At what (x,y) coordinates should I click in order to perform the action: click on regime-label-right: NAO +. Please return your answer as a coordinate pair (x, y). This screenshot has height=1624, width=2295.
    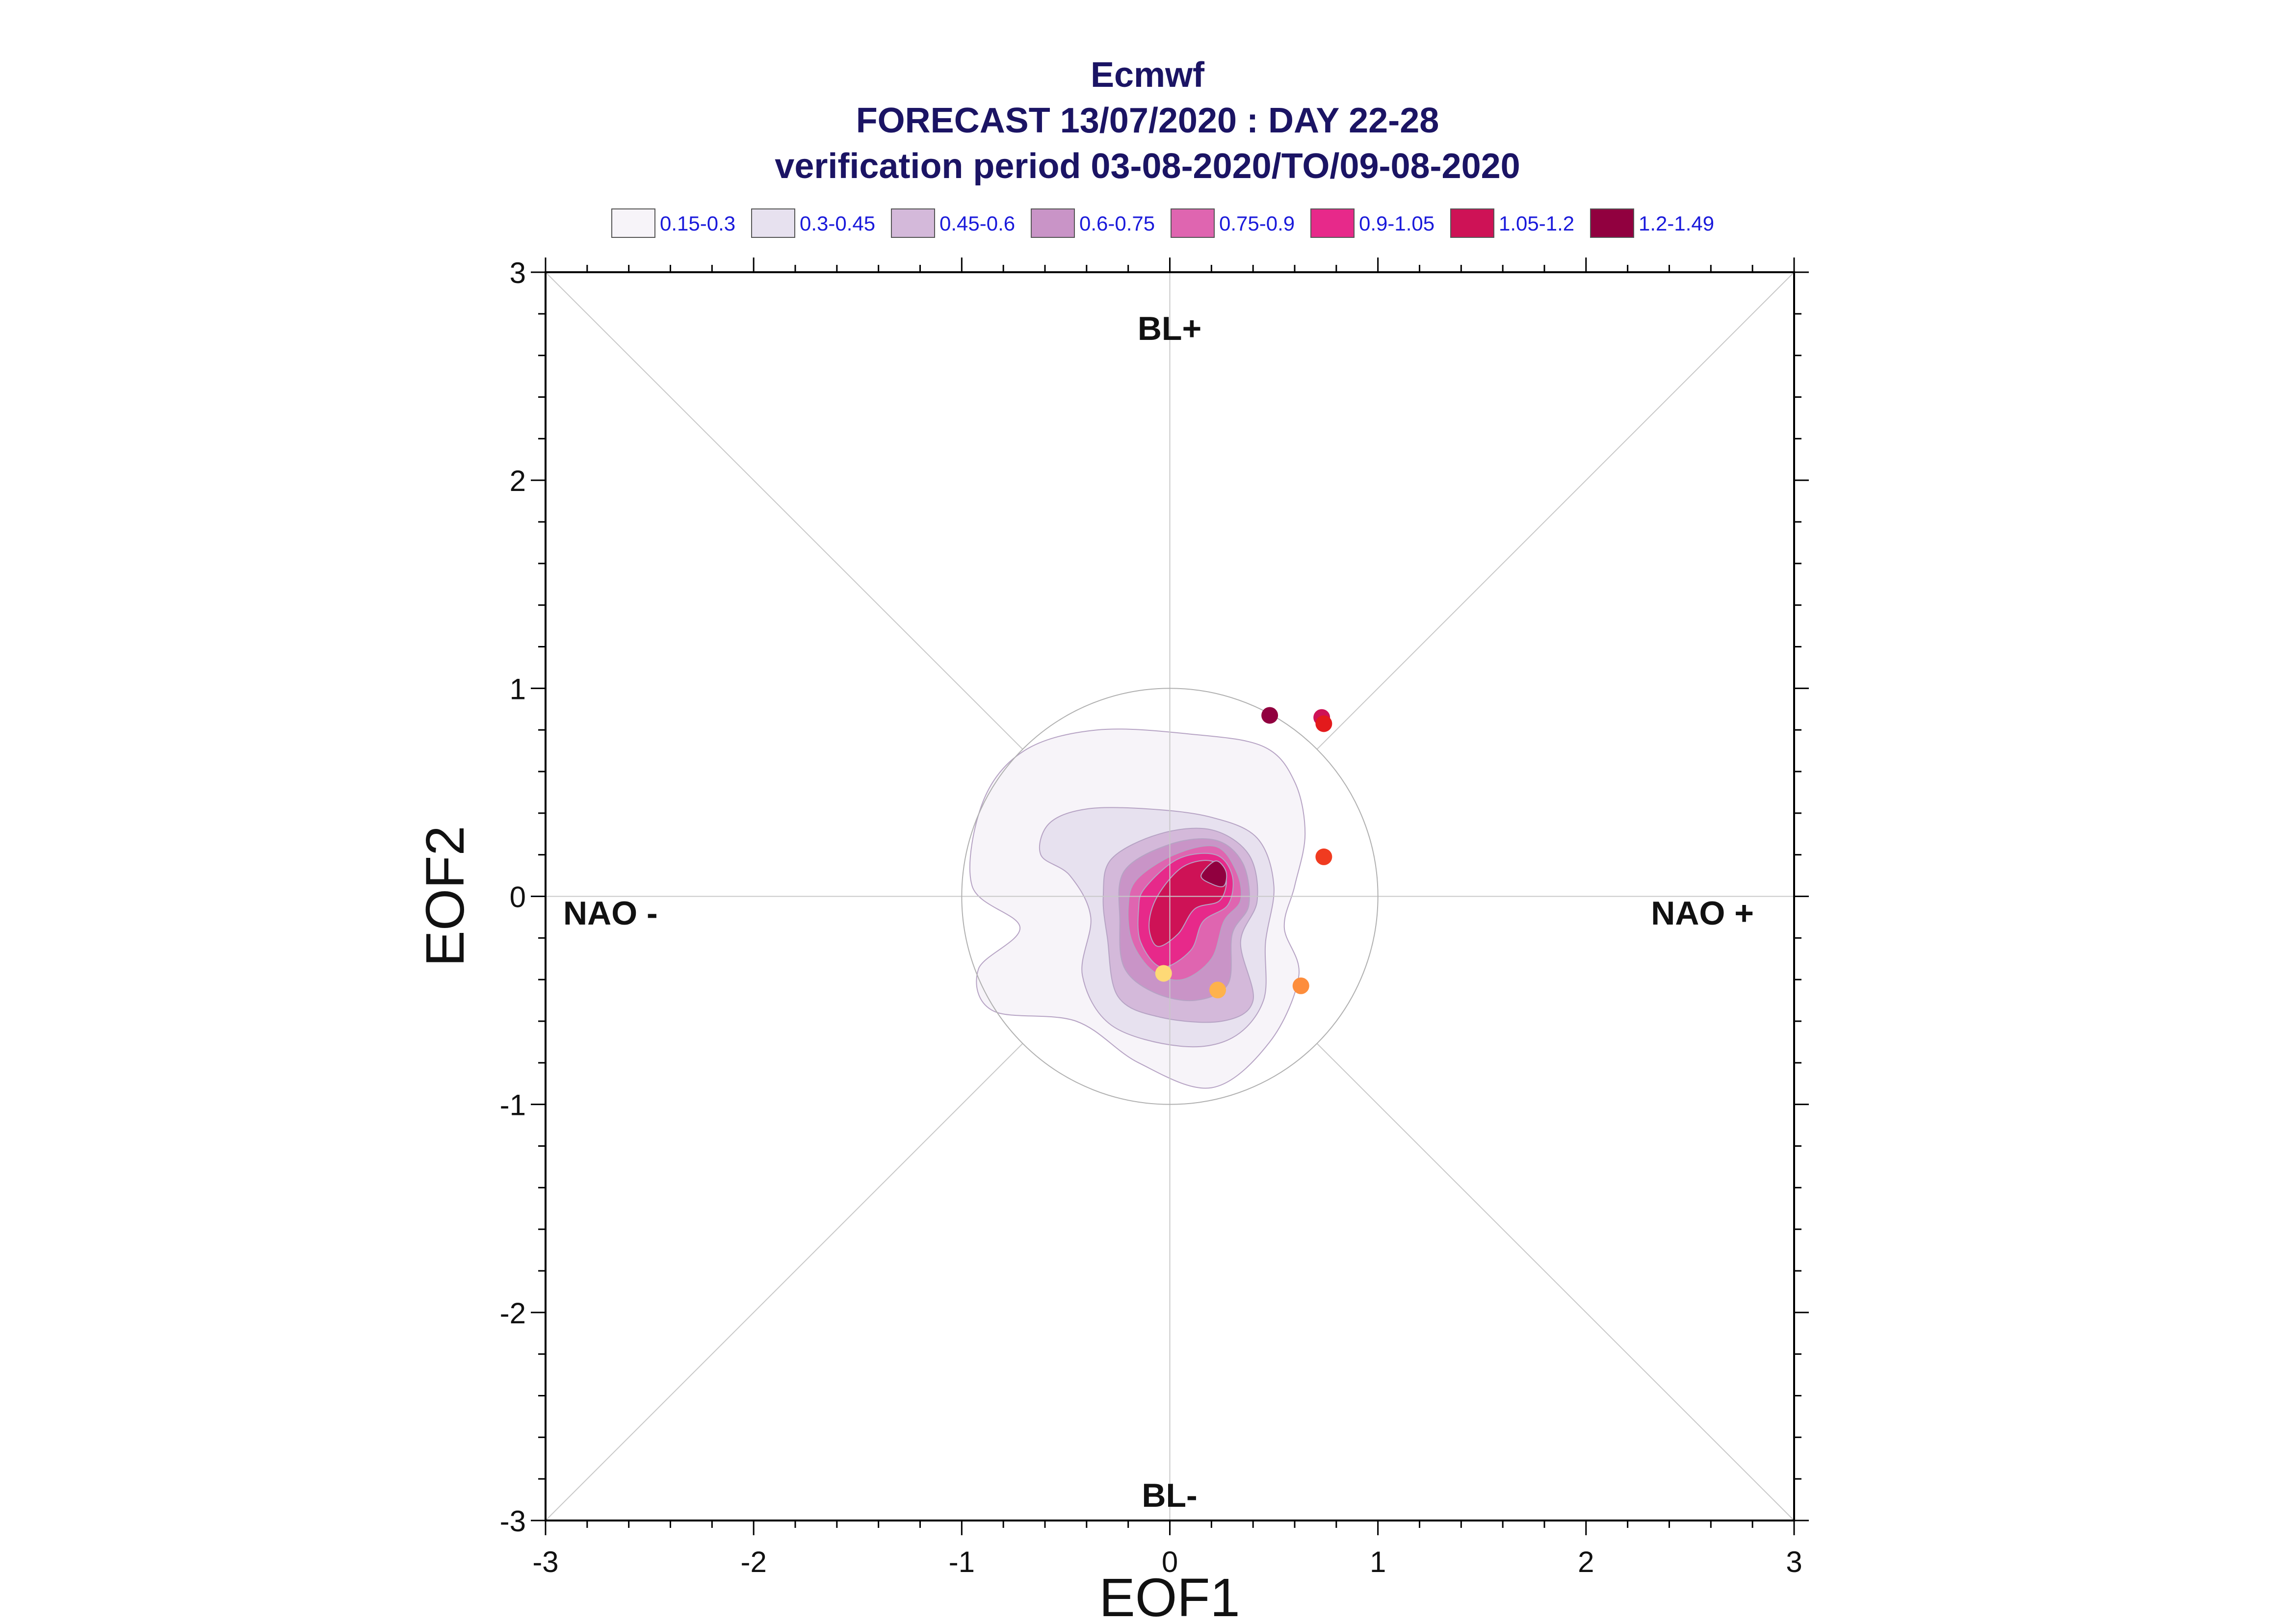
    Looking at the image, I should click on (1703, 913).